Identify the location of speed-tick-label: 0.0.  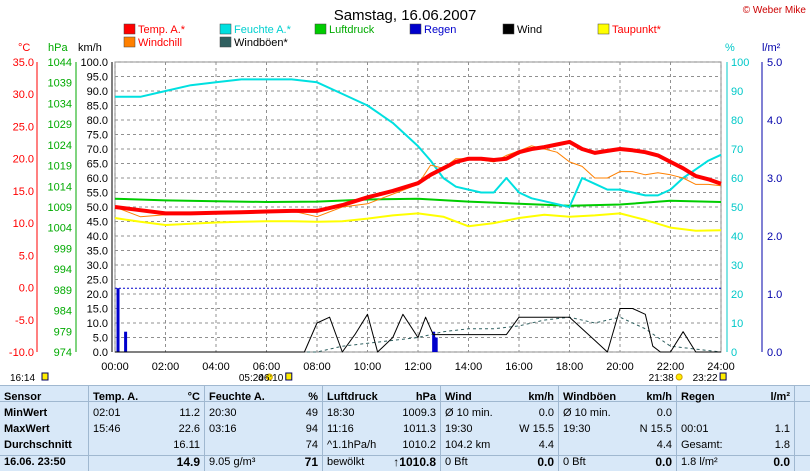
(100, 353).